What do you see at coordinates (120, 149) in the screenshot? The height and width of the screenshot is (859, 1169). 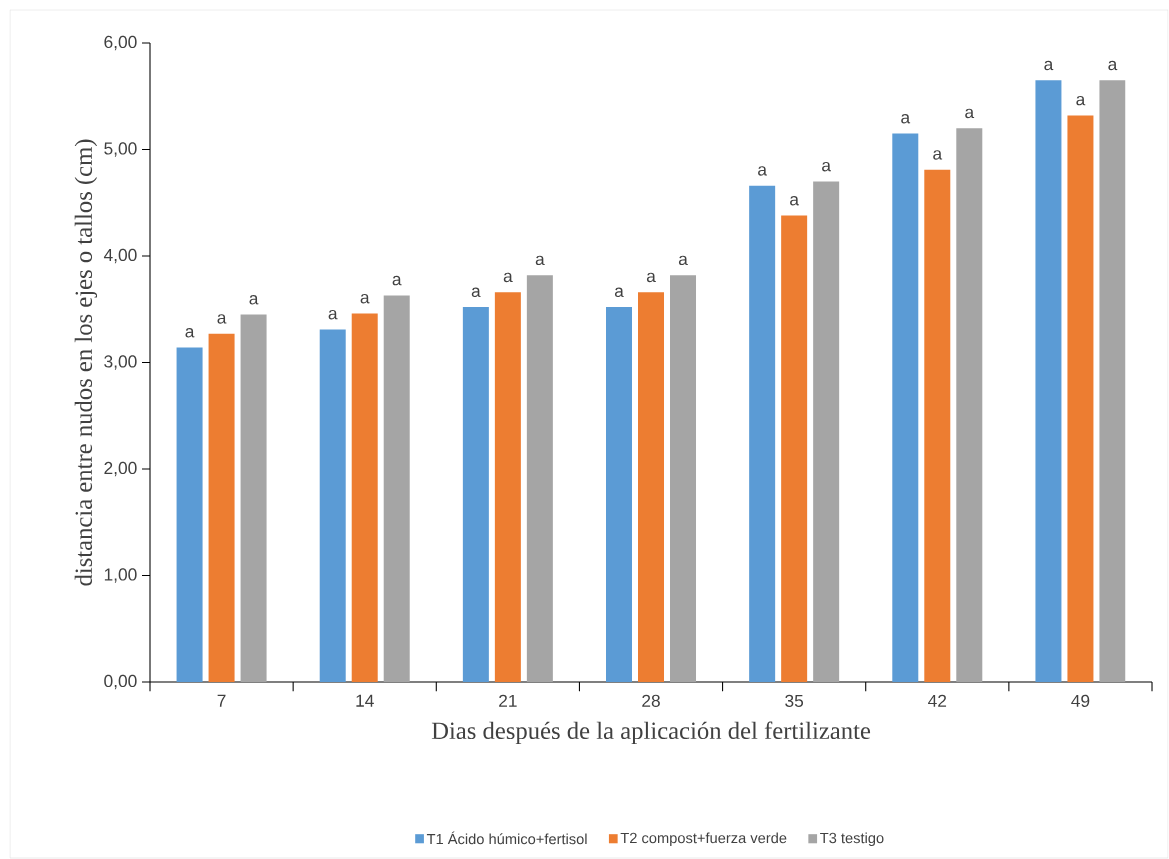 I see `y-tick-label: 5,00` at bounding box center [120, 149].